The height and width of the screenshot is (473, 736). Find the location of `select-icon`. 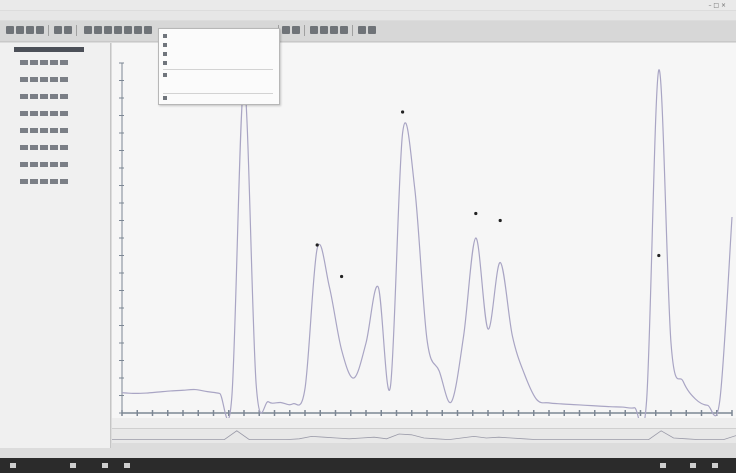

select-icon is located at coordinates (108, 30).